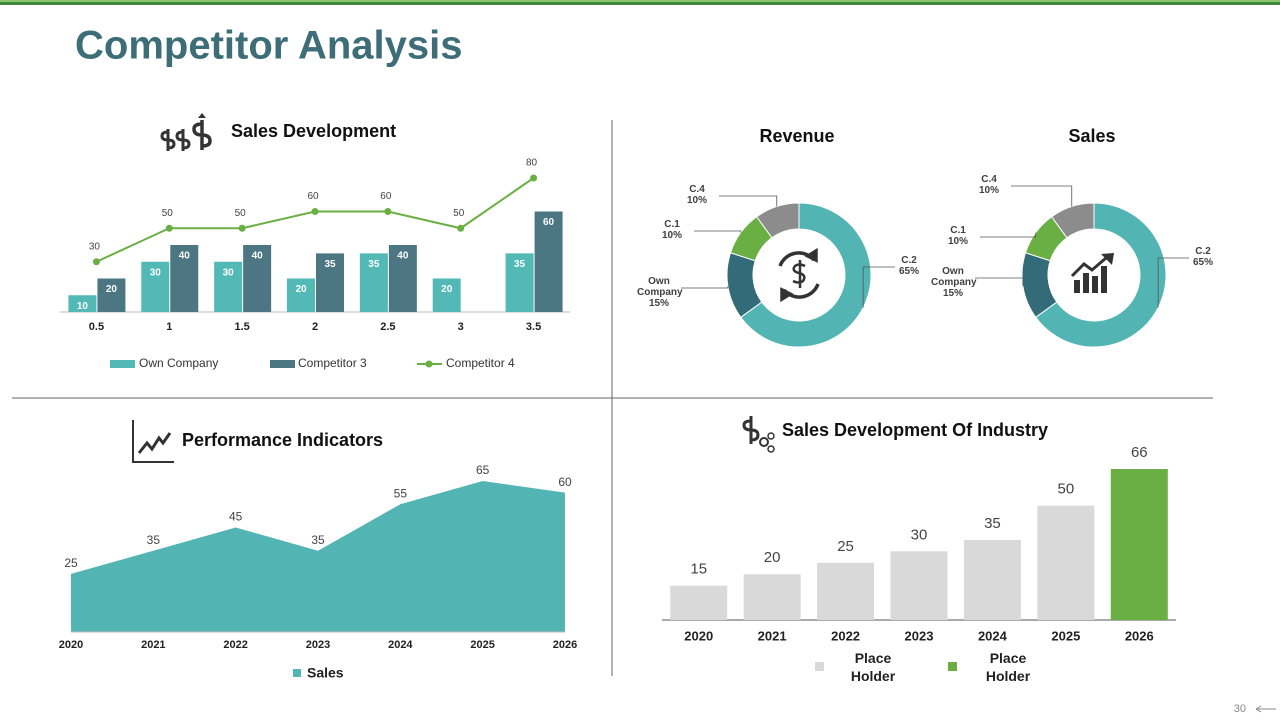 The image size is (1280, 720). What do you see at coordinates (153, 441) in the screenshot?
I see `trend-icon` at bounding box center [153, 441].